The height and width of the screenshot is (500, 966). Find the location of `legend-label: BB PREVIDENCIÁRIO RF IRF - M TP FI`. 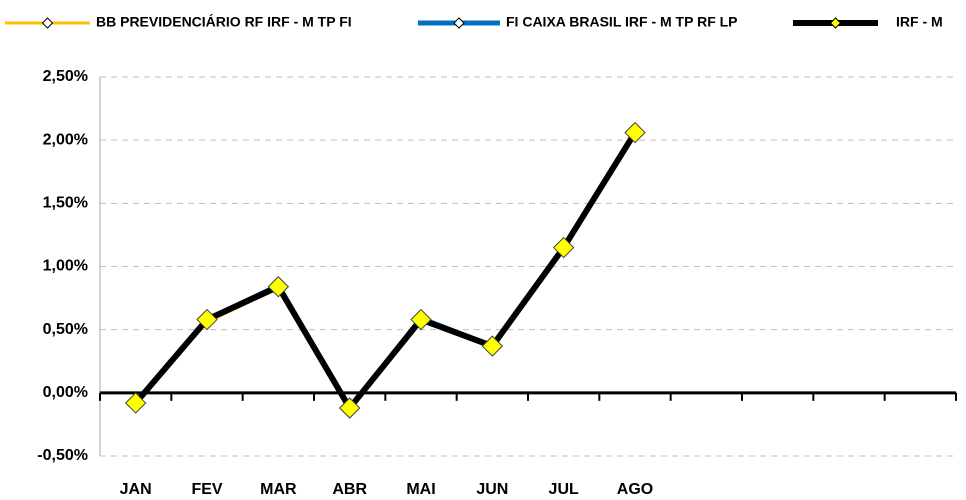

legend-label: BB PREVIDENCIÁRIO RF IRF - M TP FI is located at coordinates (224, 22).